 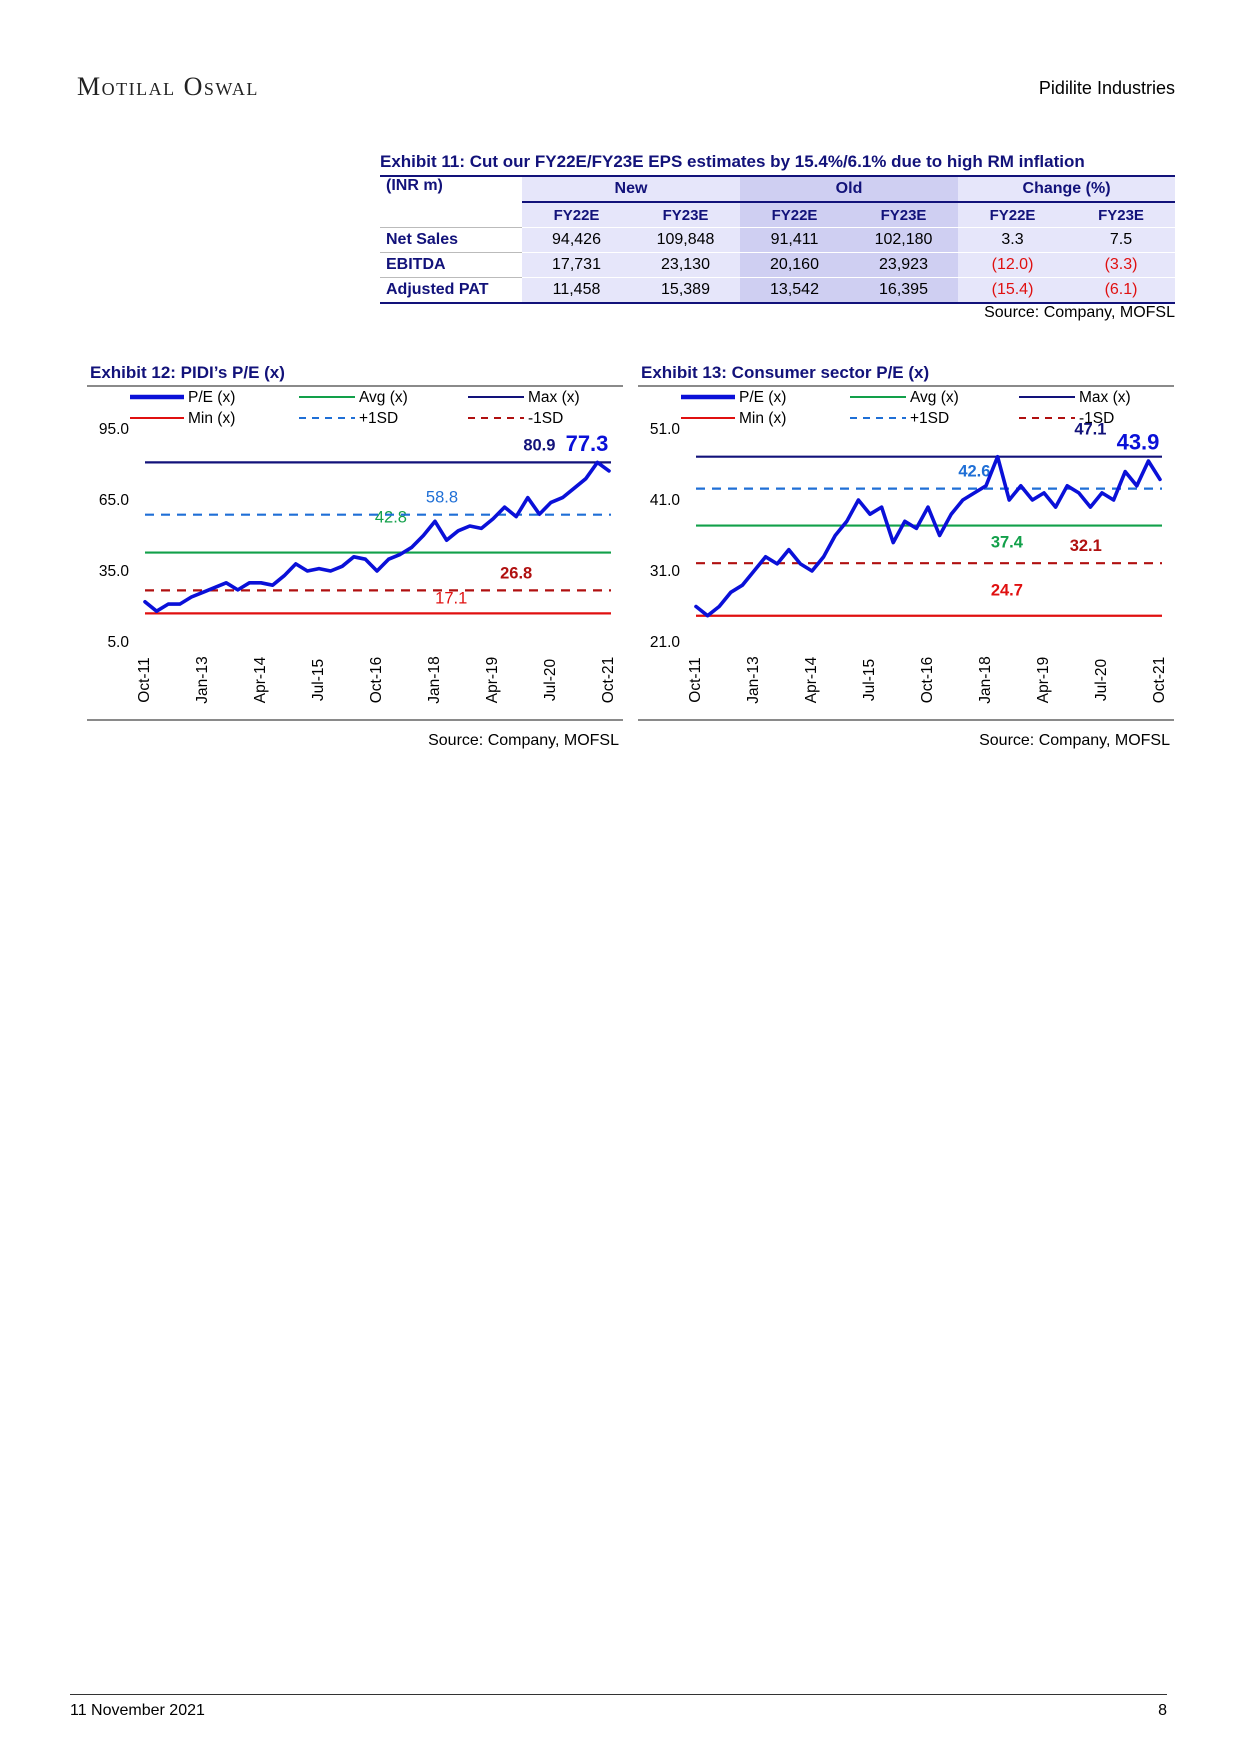 I want to click on y-tick-label: 41.0, so click(x=665, y=500).